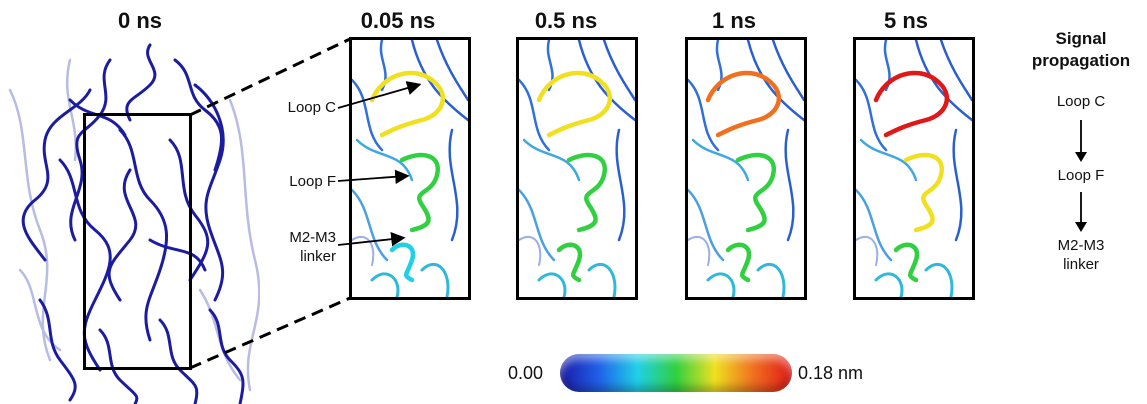 The width and height of the screenshot is (1147, 404). Describe the element at coordinates (312, 237) in the screenshot. I see `annotation-m2m3-line1: M2-M3` at that location.